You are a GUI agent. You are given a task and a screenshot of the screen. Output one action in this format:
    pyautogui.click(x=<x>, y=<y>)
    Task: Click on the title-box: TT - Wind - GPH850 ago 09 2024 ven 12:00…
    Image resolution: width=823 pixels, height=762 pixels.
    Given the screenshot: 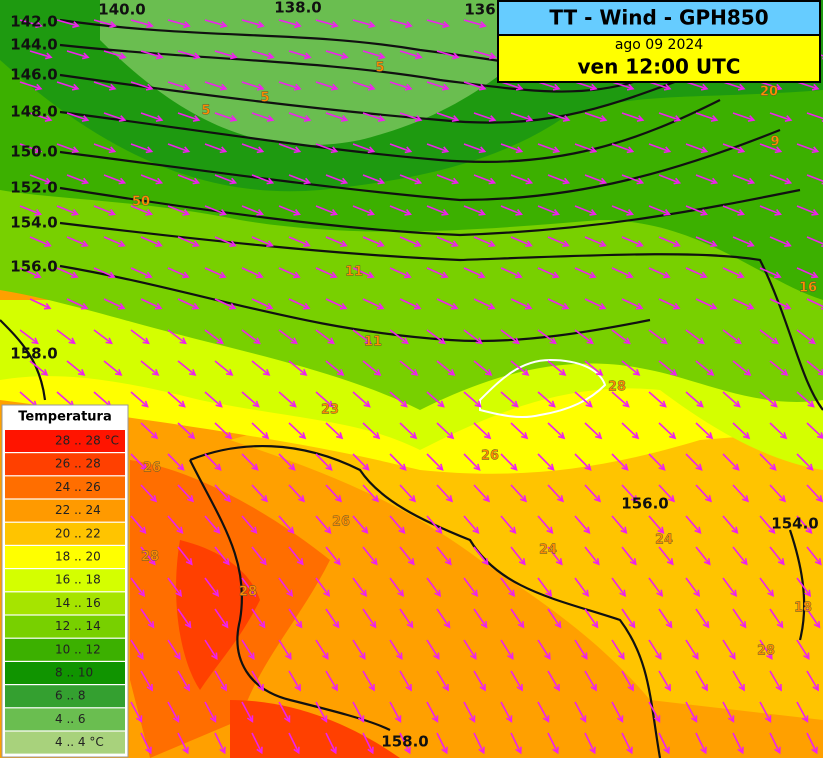 What is the action you would take?
    pyautogui.click(x=659, y=41)
    